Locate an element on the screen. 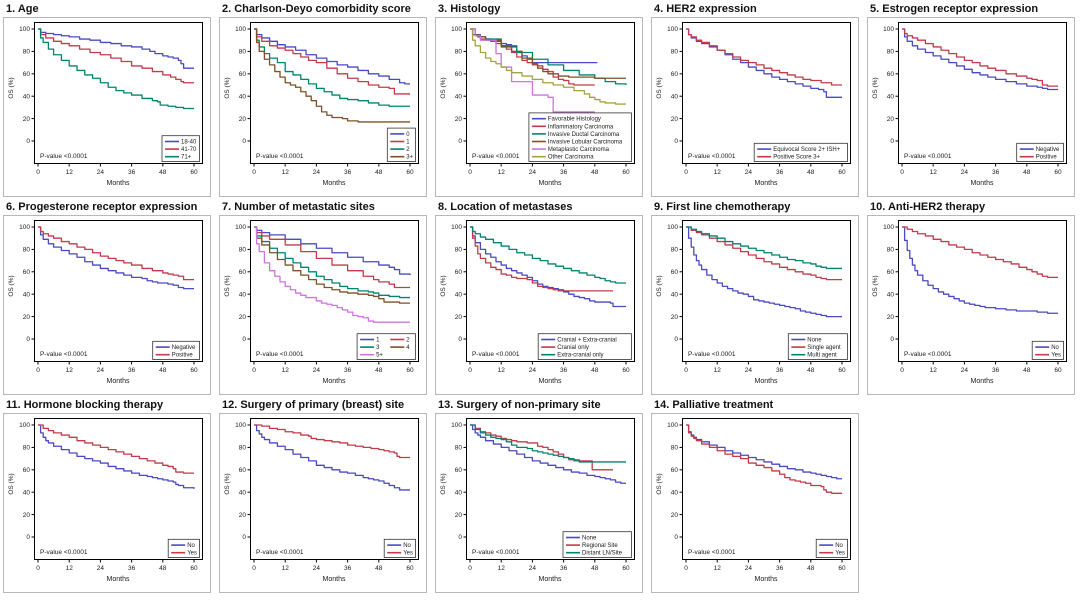  panel-title: 8. Location of metastases is located at coordinates (505, 207).